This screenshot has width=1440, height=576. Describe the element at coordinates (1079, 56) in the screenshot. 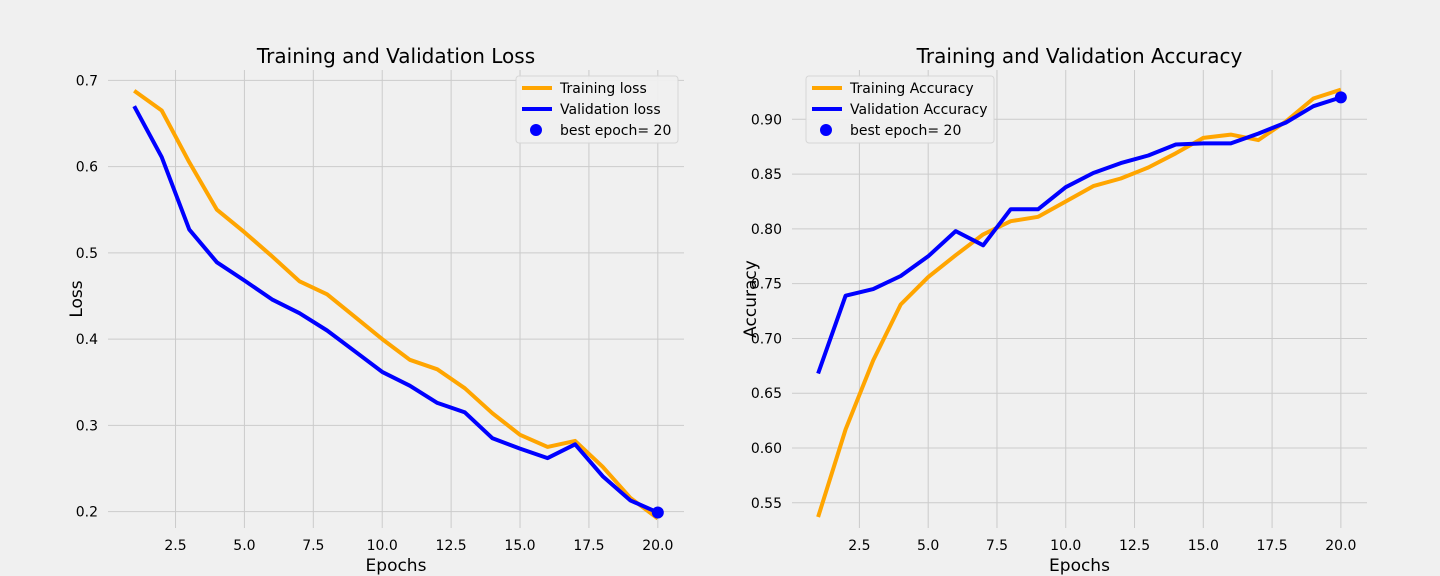

I see `chart-title: Training and Validation Accuracy` at that location.